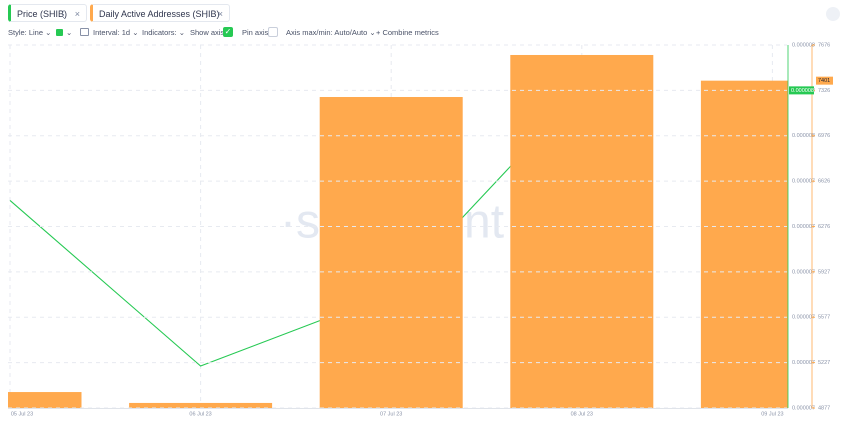 This screenshot has width=850, height=429. I want to click on metric-name: Daily Active Addresses (SHIB), so click(159, 14).